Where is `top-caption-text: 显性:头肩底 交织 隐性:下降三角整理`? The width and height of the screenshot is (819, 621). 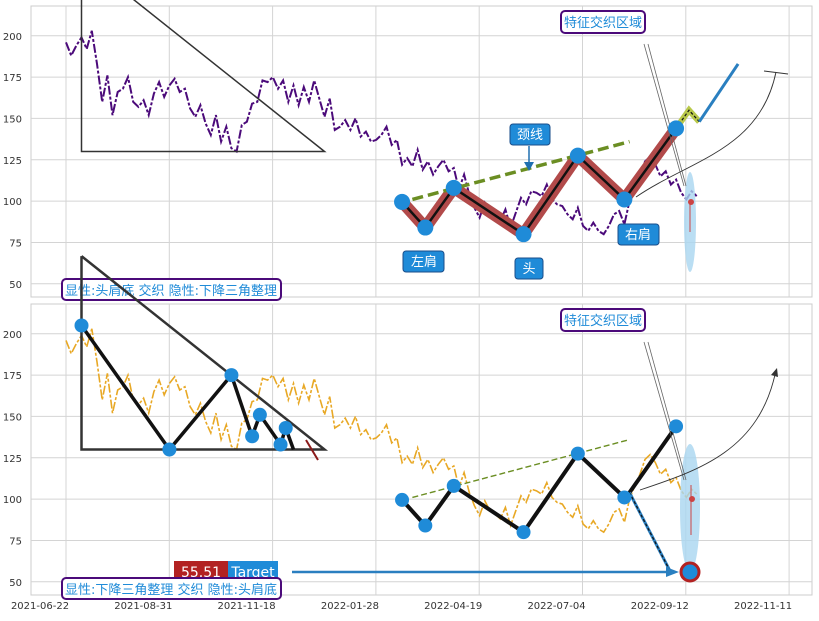
top-caption-text: 显性:头肩底 交织 隐性:下降三角整理 is located at coordinates (171, 291).